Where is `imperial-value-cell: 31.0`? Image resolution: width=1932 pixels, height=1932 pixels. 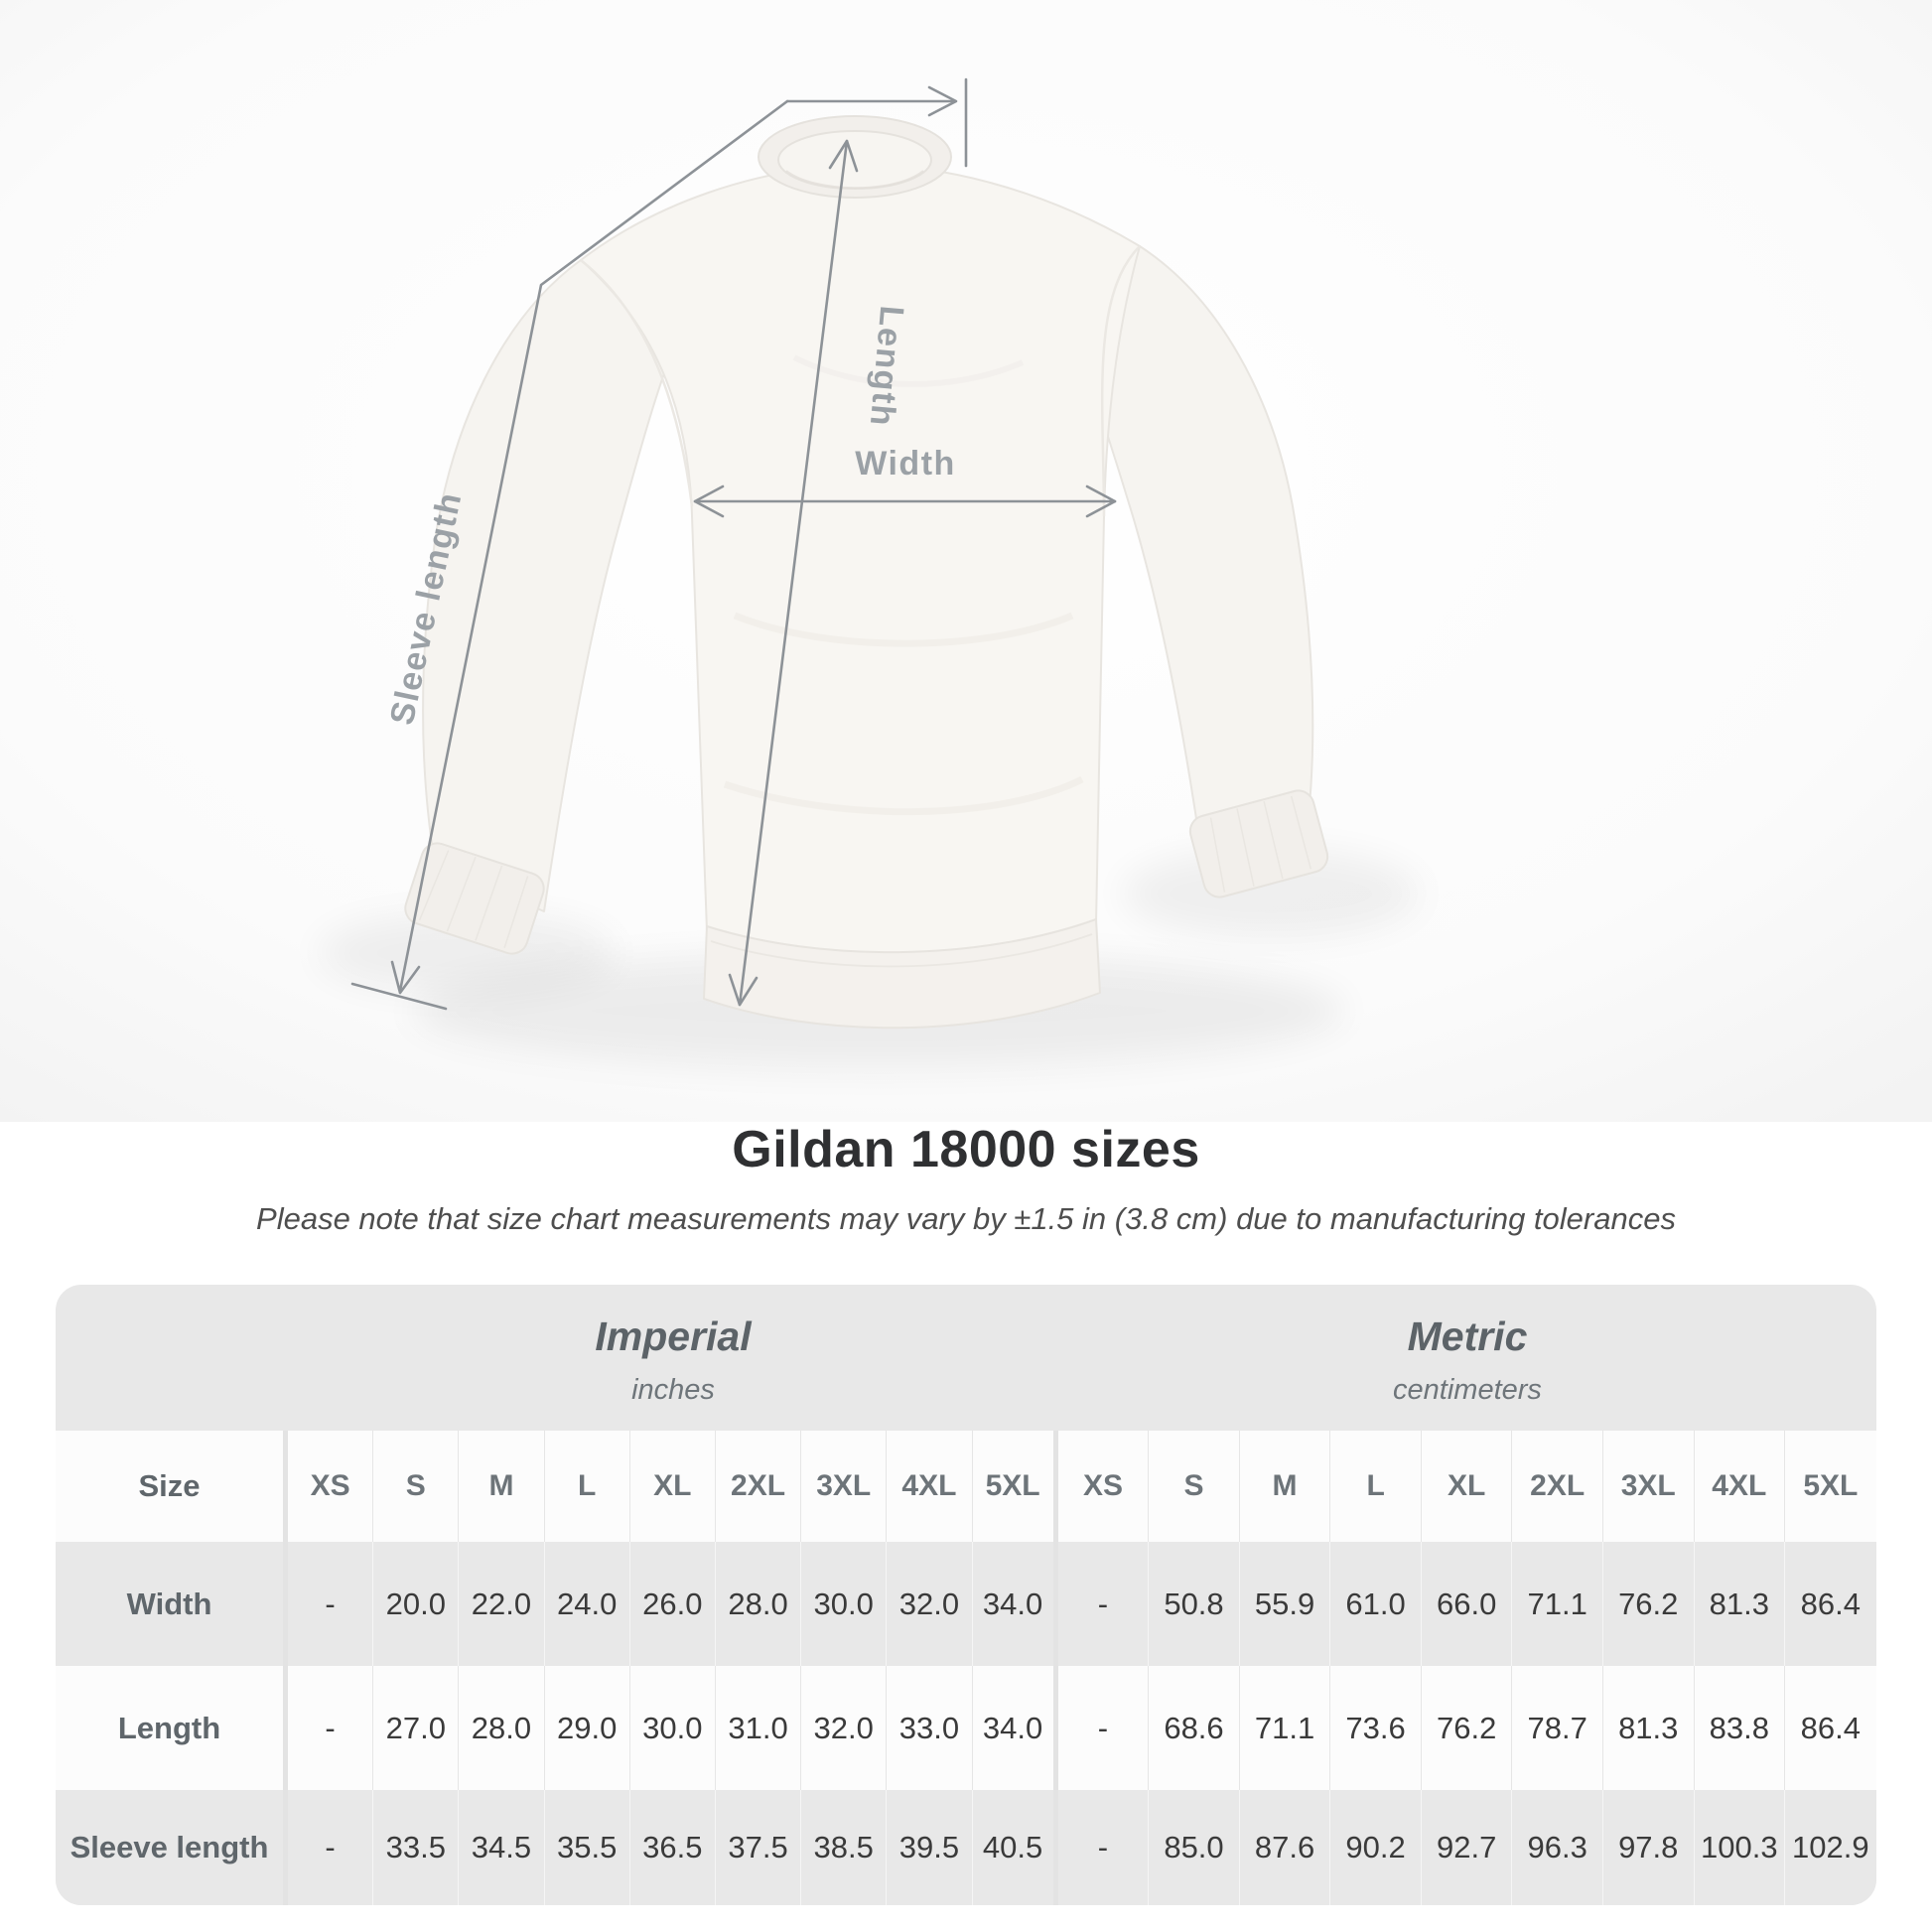 imperial-value-cell: 31.0 is located at coordinates (759, 1728).